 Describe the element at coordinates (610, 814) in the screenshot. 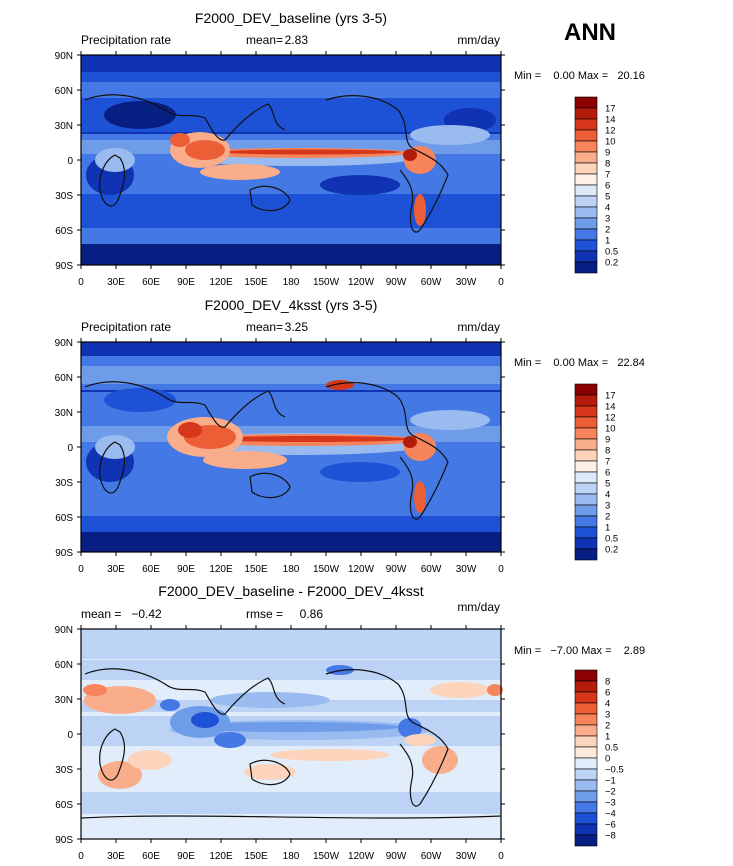

I see `colorbar-label: −4` at that location.